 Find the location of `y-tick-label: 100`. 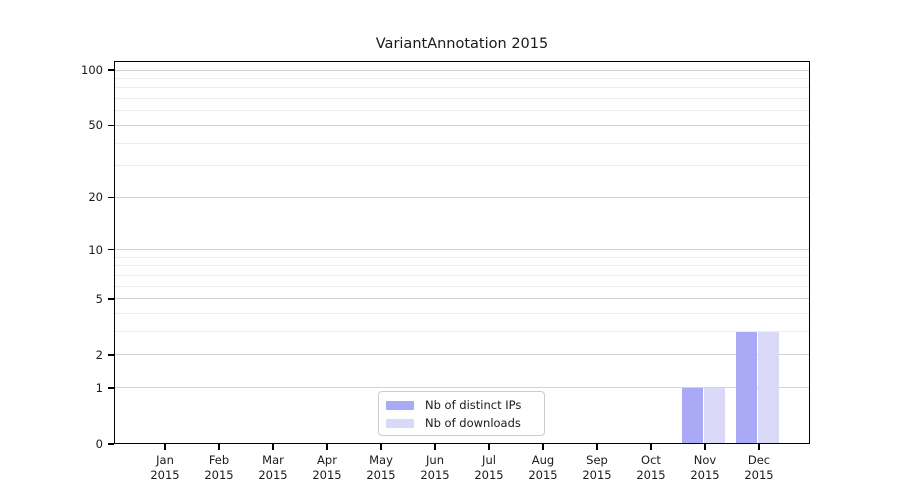

y-tick-label: 100 is located at coordinates (92, 70).